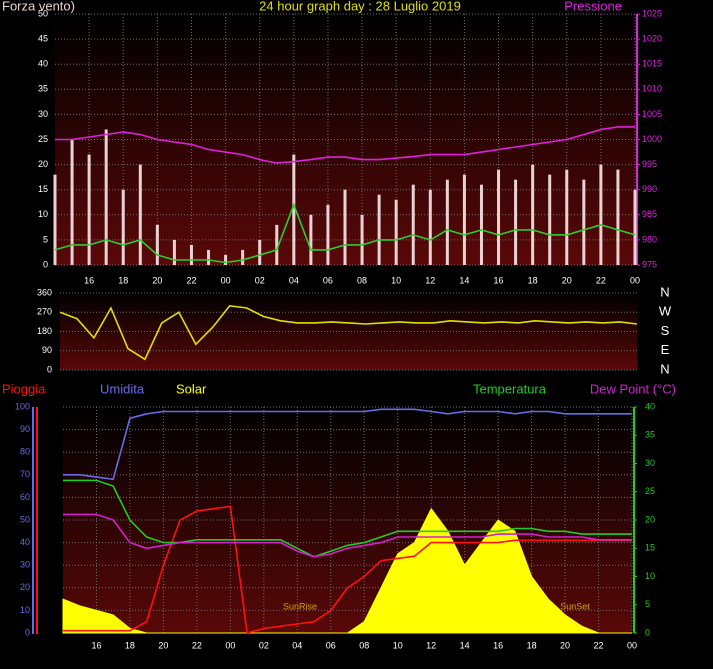 The width and height of the screenshot is (713, 669). What do you see at coordinates (25, 519) in the screenshot?
I see `y-tick-label: 50` at bounding box center [25, 519].